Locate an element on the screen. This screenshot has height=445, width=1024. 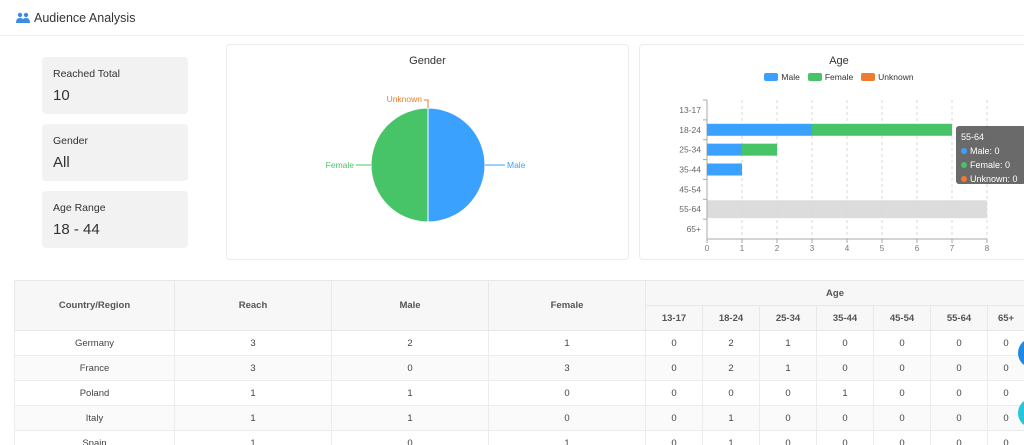
x-tick-label: 7 is located at coordinates (952, 248).